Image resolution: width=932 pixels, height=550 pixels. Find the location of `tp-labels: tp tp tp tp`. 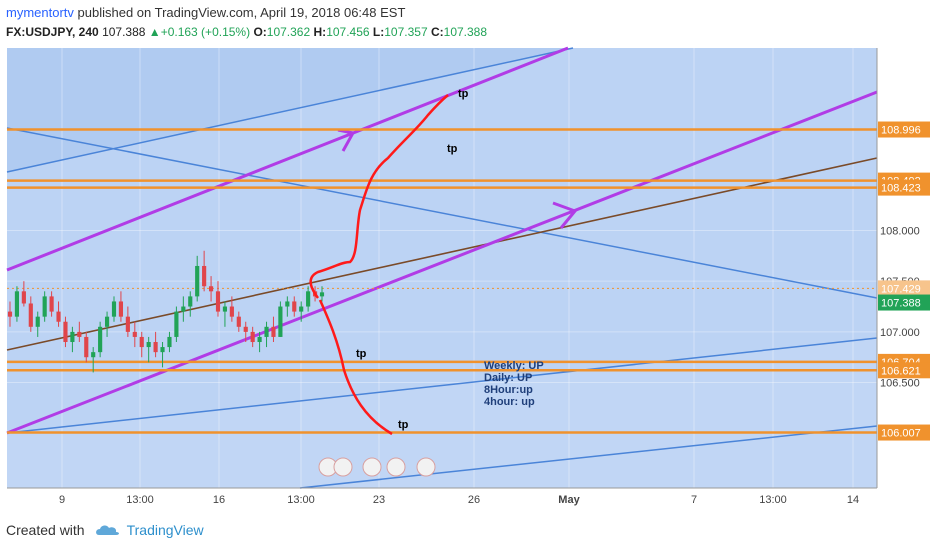

tp-labels: tp tp tp tp is located at coordinates (412, 259).